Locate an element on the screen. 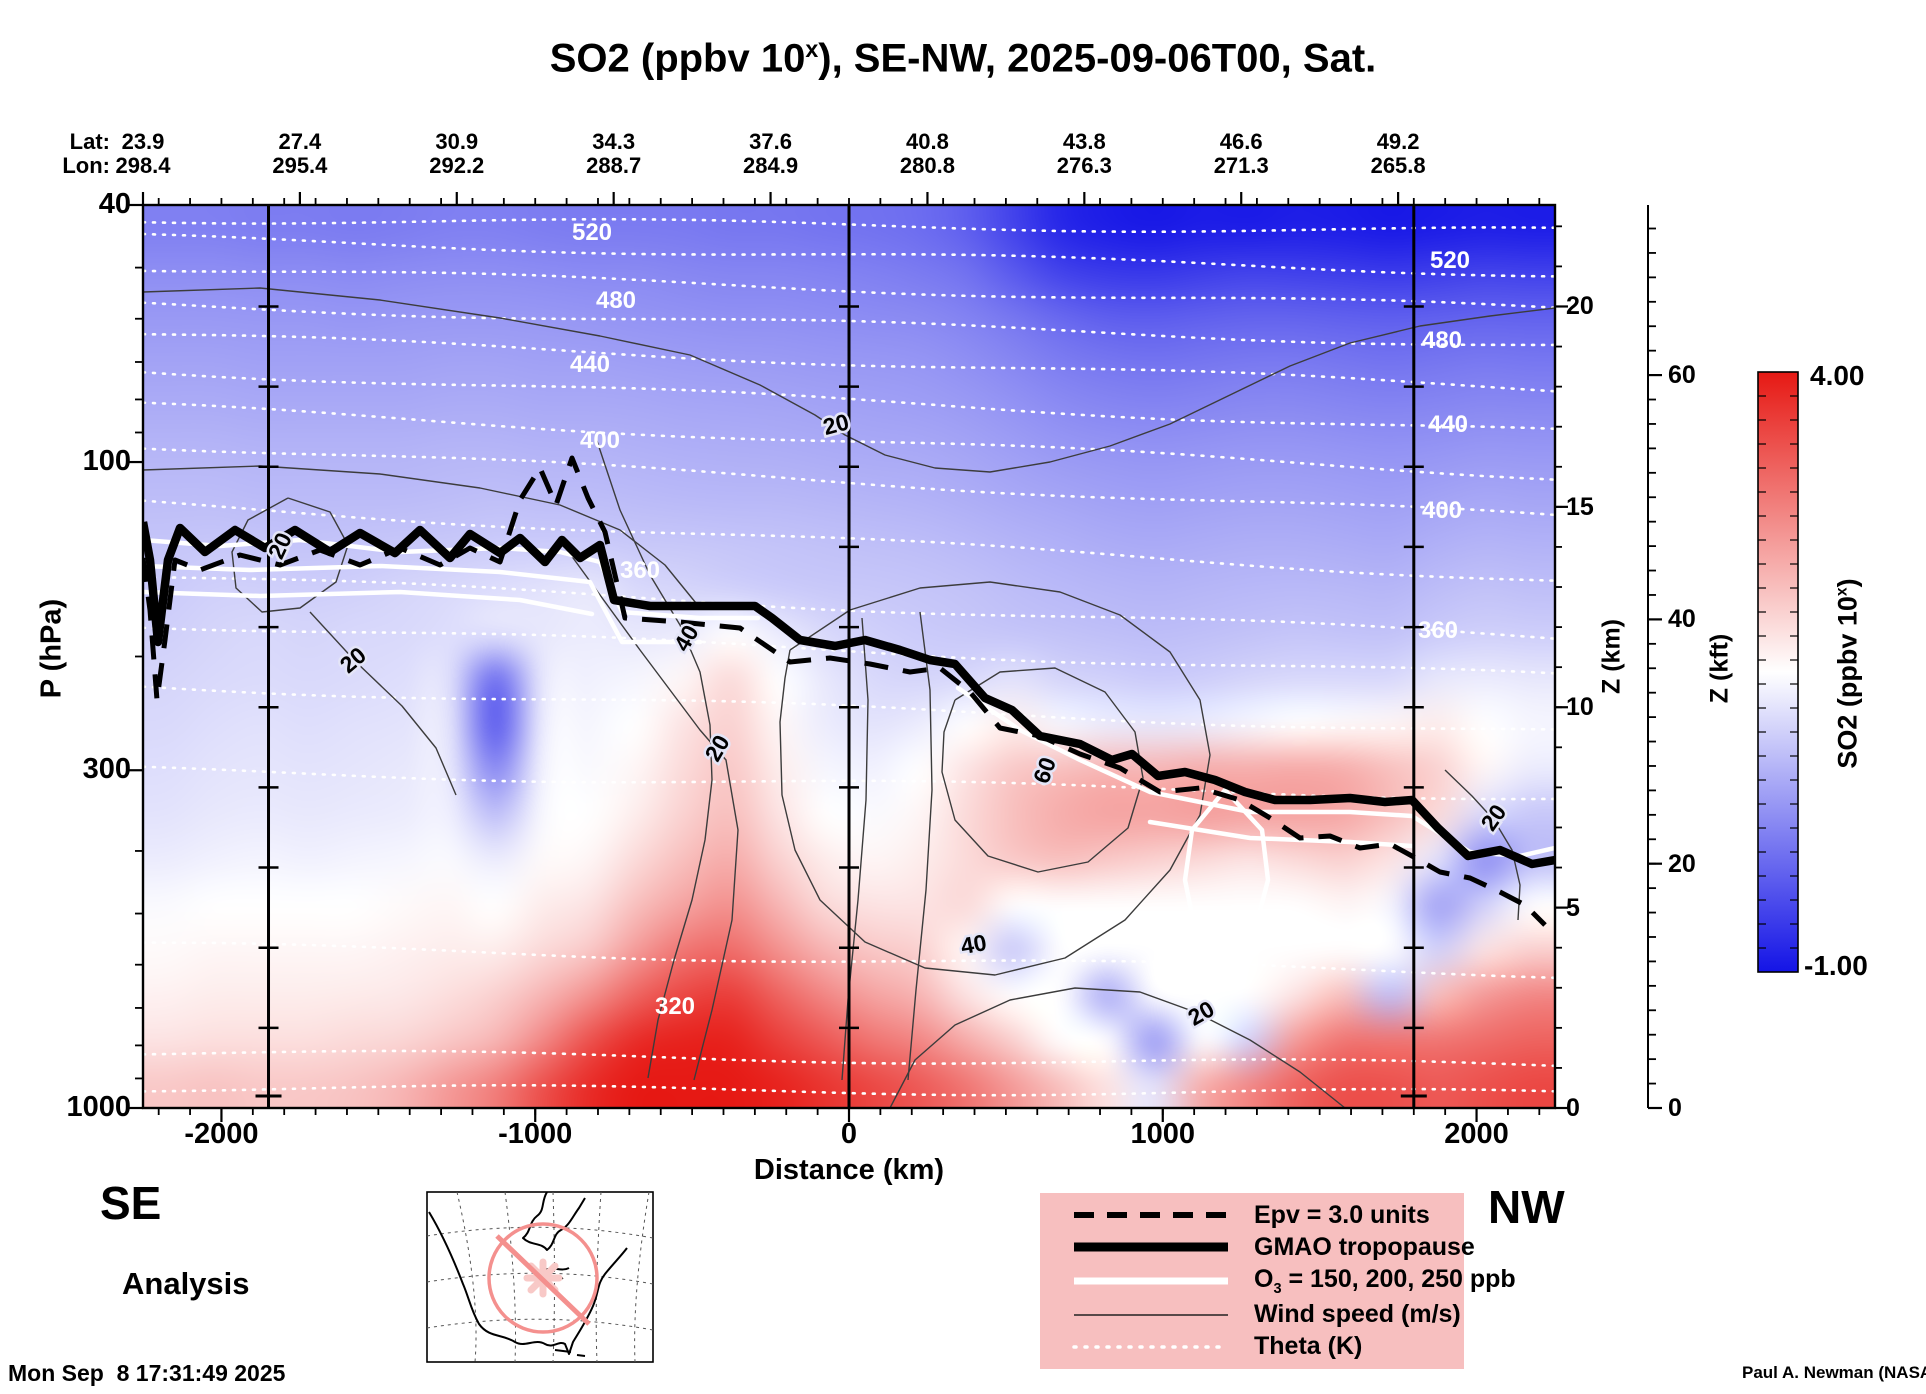 The height and width of the screenshot is (1394, 1926). z-kft-tick-label: 60 is located at coordinates (1682, 375).